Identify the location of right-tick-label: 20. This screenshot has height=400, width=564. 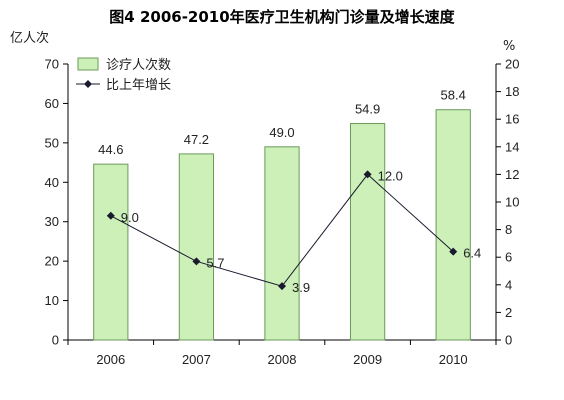
(512, 64).